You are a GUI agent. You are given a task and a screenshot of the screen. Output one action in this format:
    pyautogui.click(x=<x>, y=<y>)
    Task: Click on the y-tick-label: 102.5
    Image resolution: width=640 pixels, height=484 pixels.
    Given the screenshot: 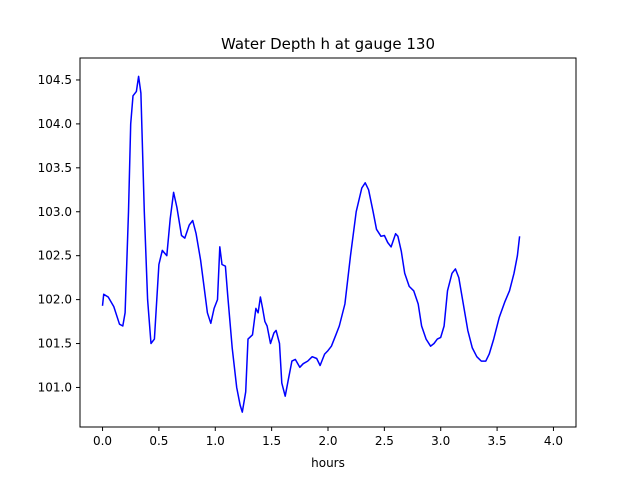 What is the action you would take?
    pyautogui.click(x=55, y=256)
    